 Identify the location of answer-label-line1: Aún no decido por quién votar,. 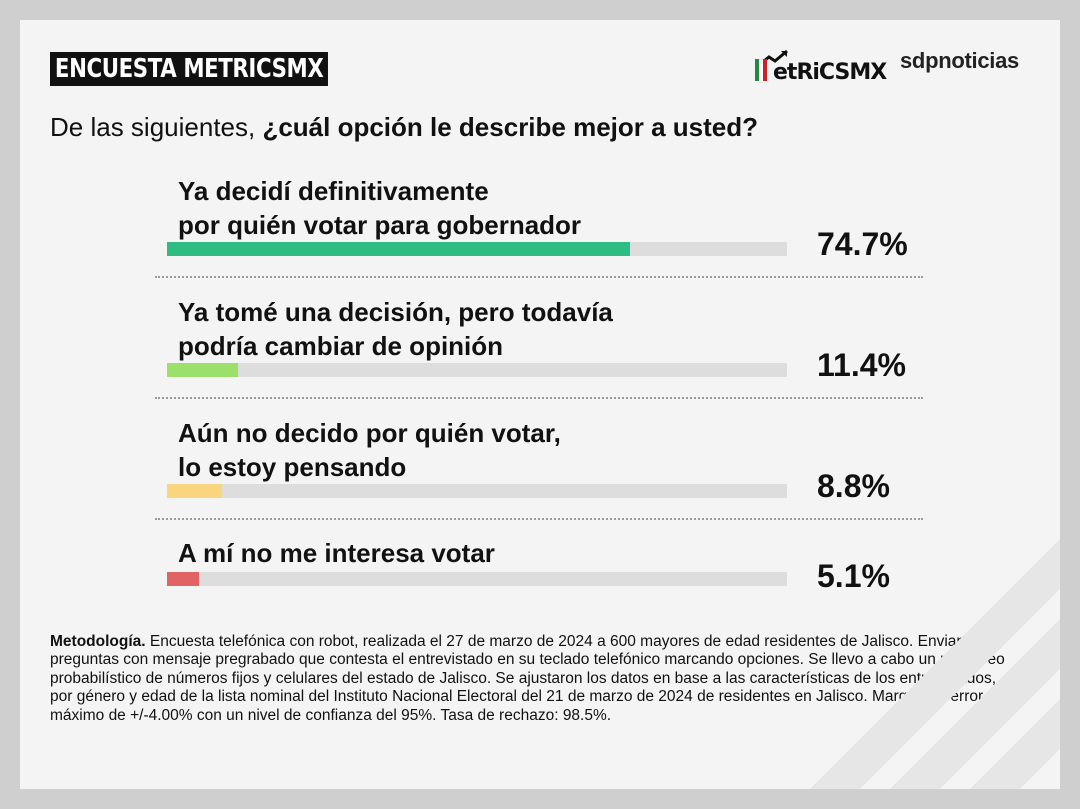
(369, 433).